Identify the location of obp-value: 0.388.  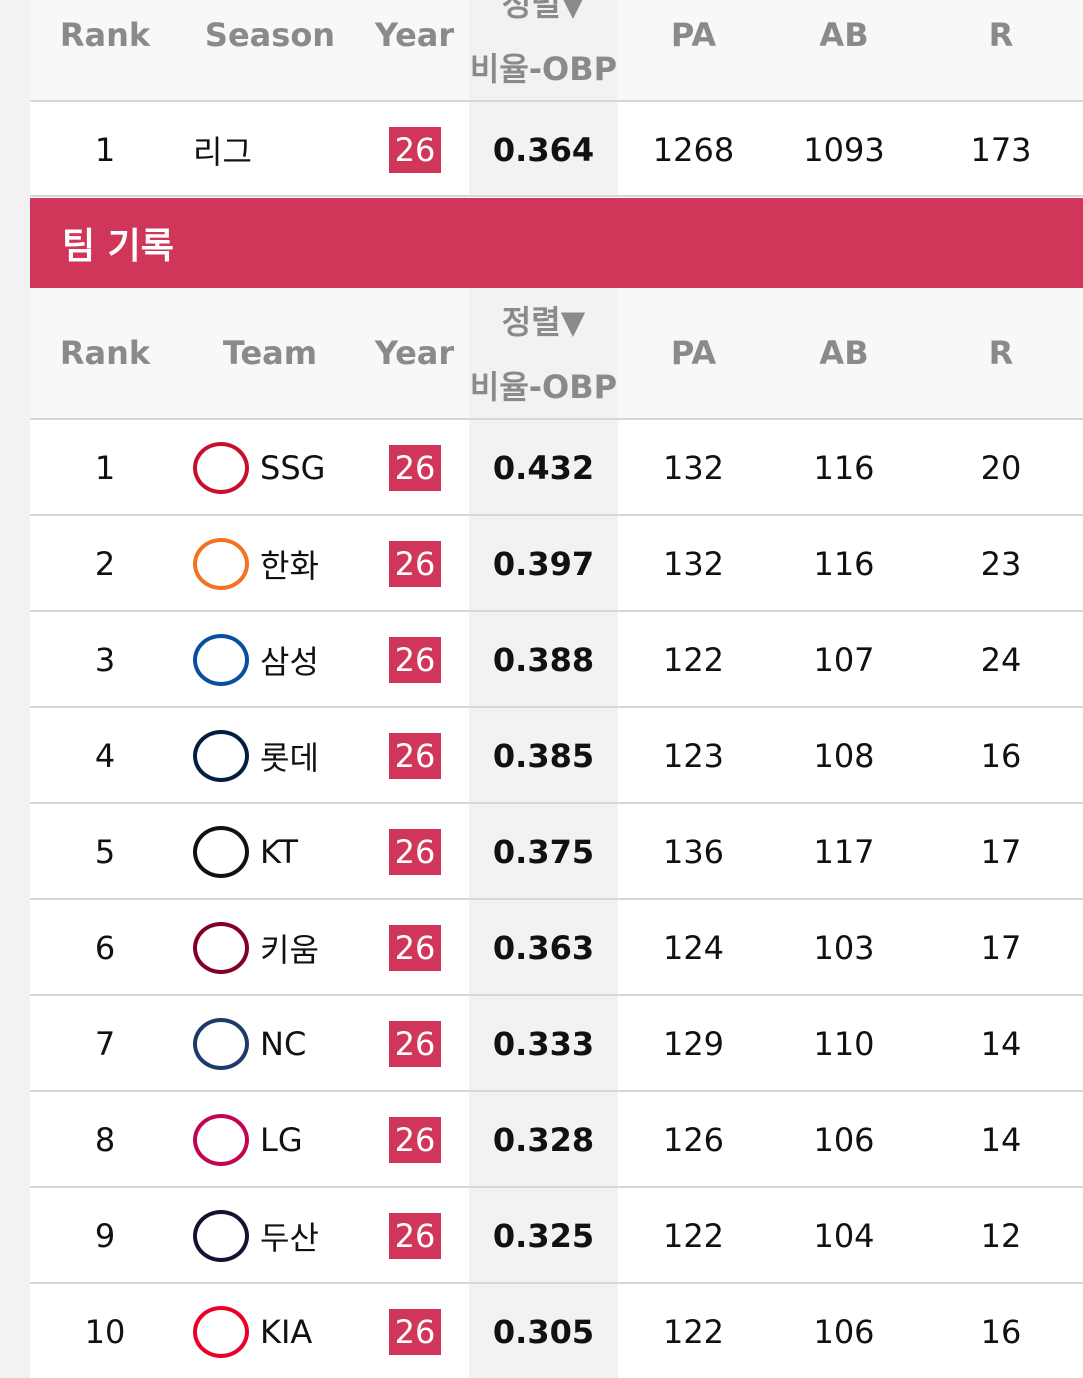
(543, 660).